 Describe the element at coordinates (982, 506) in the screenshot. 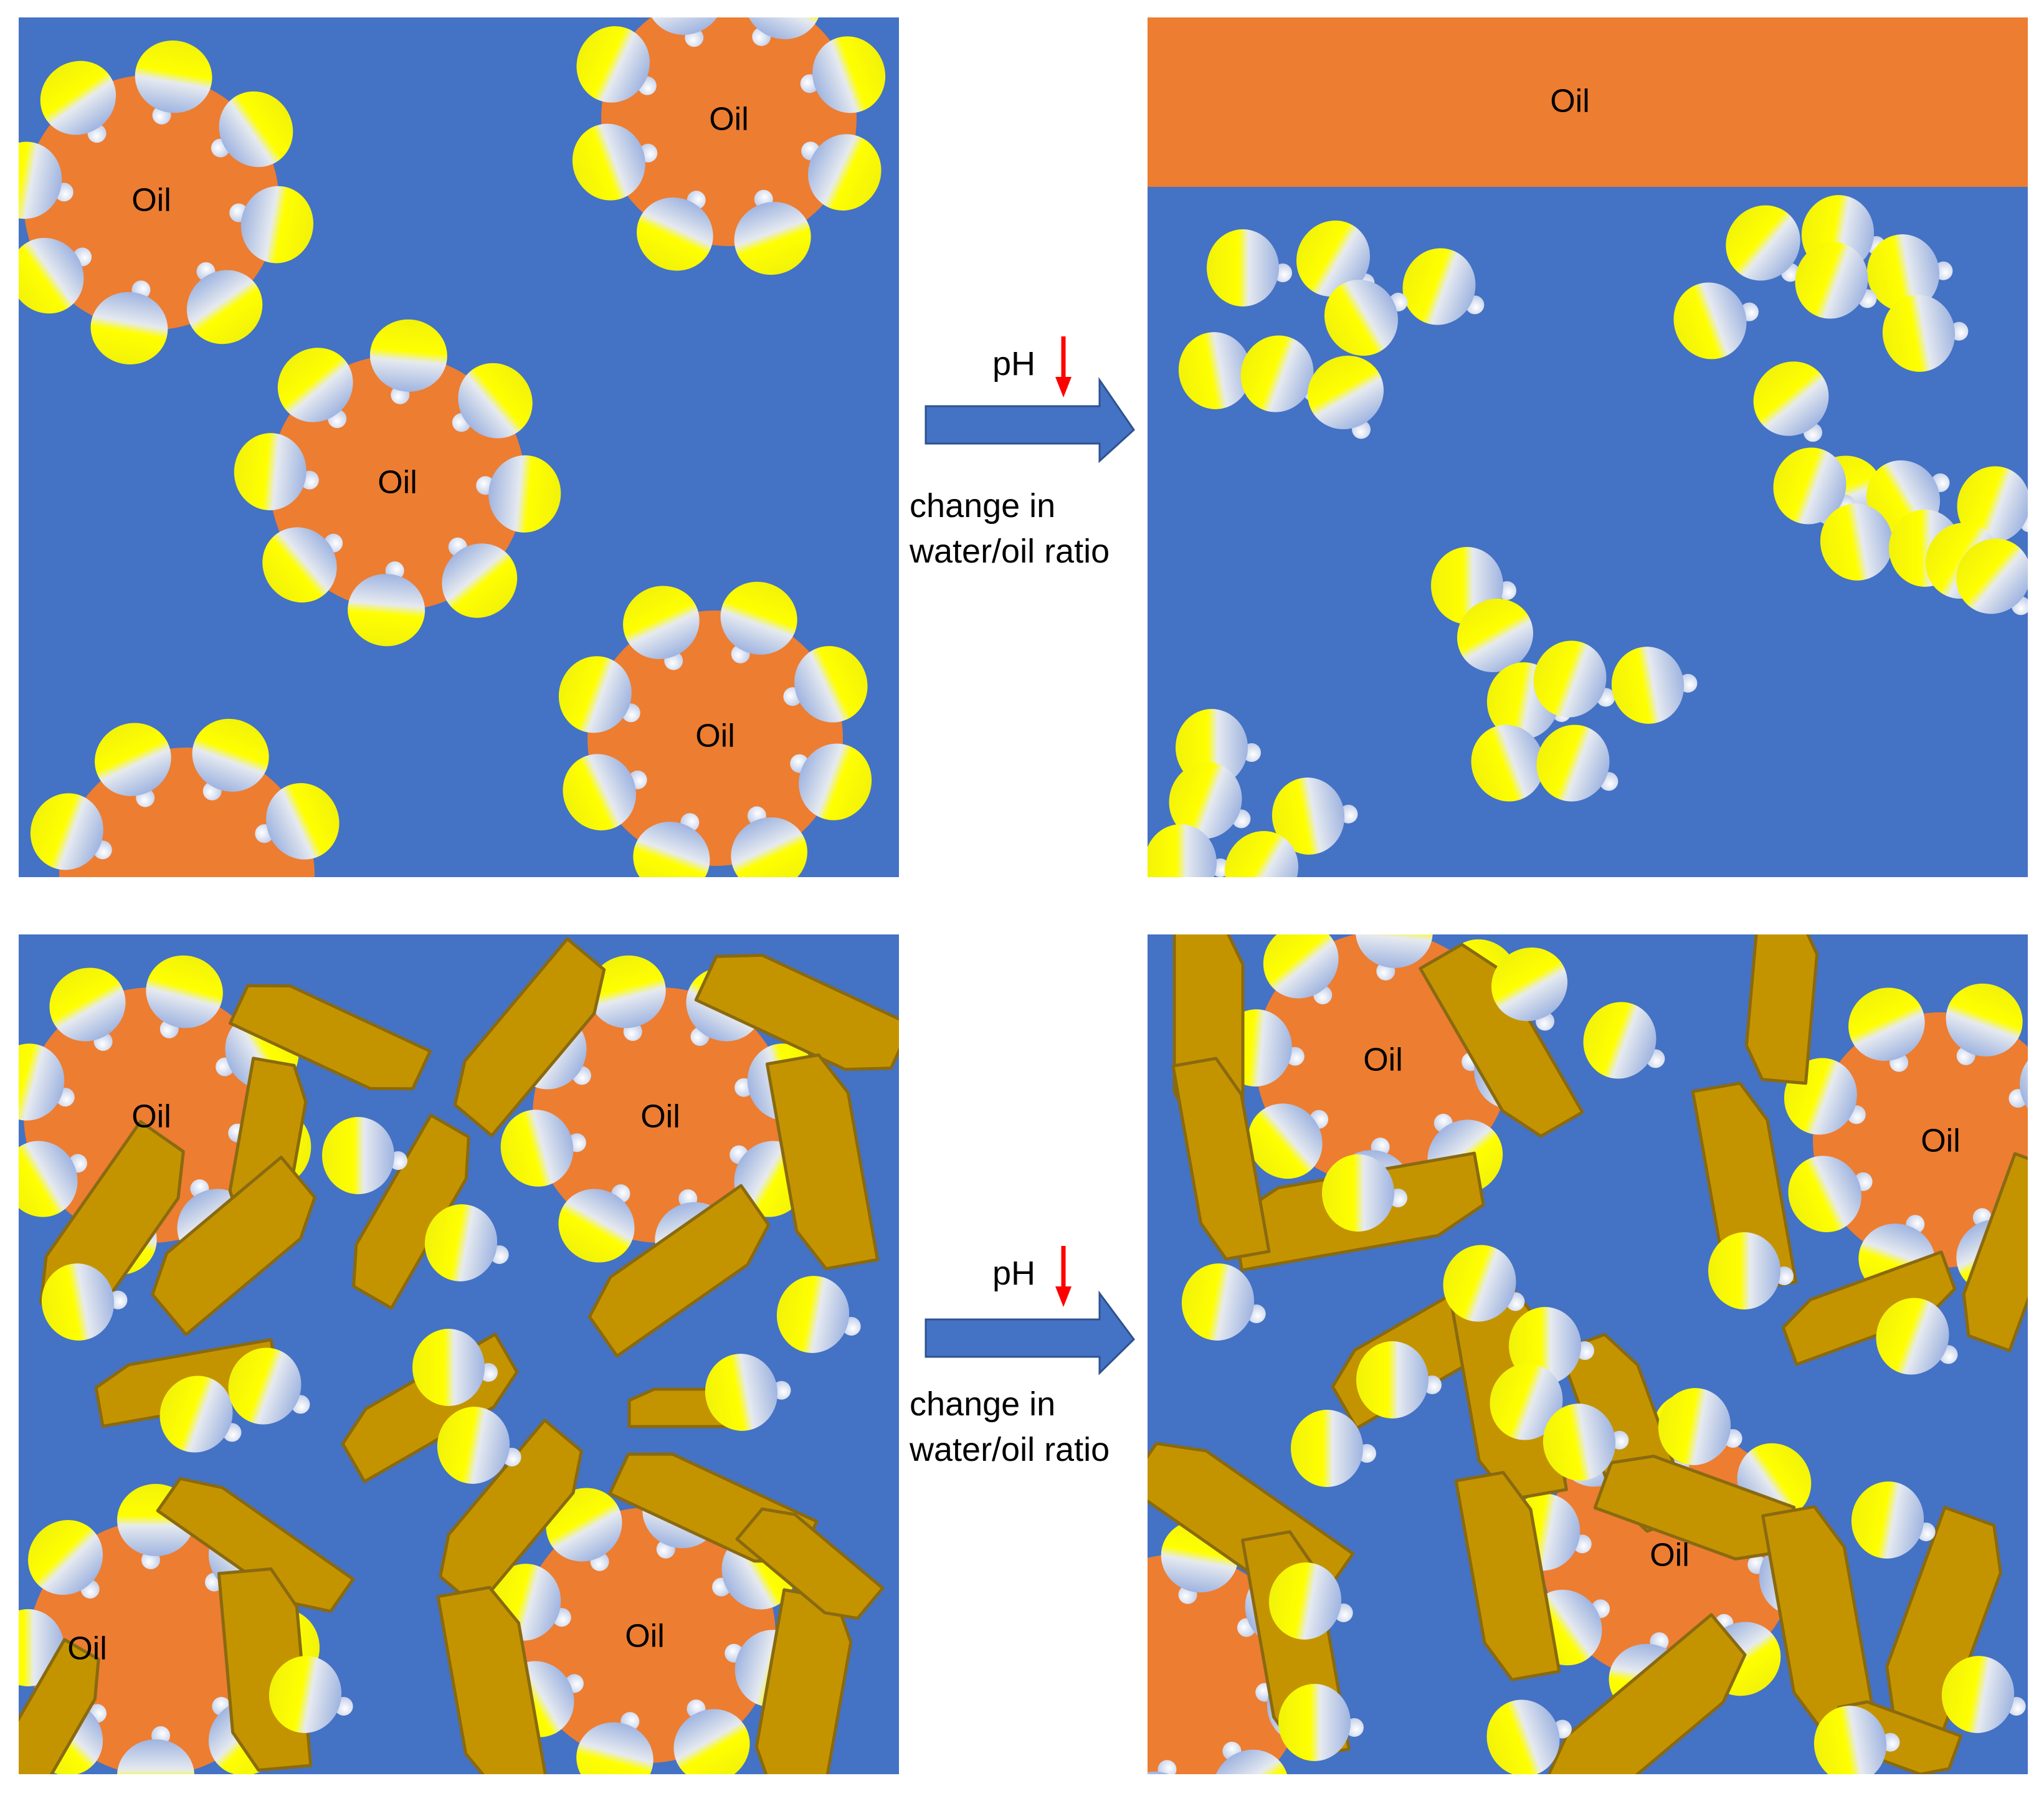

I see `change-label-line1: change in` at that location.